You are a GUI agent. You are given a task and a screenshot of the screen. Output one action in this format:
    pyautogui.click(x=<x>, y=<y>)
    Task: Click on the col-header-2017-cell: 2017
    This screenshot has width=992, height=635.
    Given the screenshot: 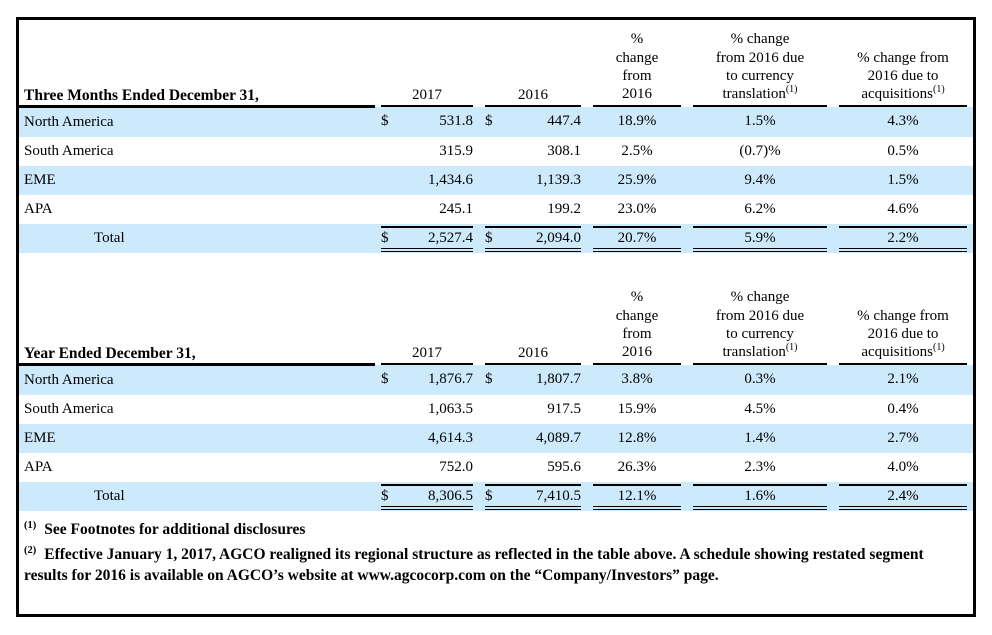 What is the action you would take?
    pyautogui.click(x=427, y=63)
    